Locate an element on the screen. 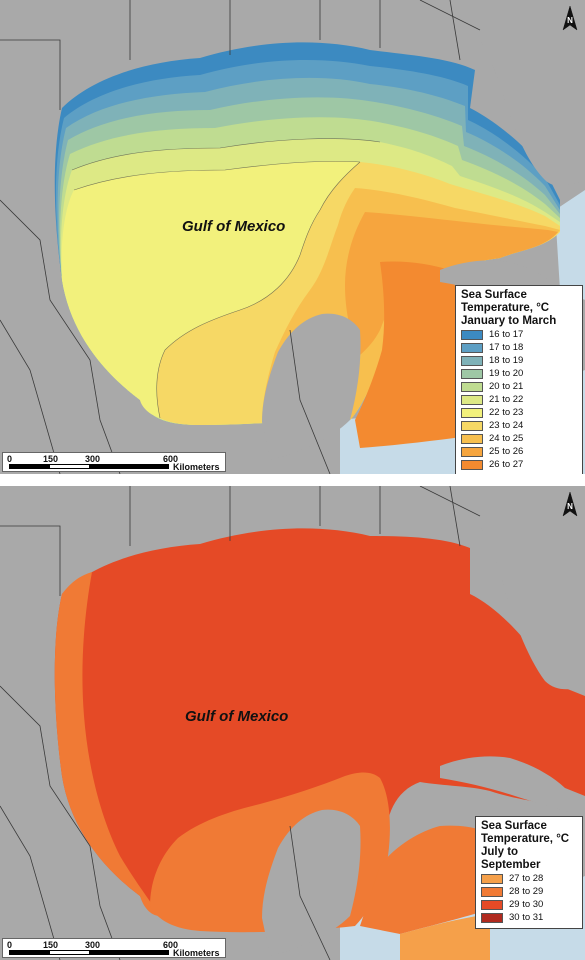 The width and height of the screenshot is (585, 960). legend-entry: 20 to 21 is located at coordinates (519, 386).